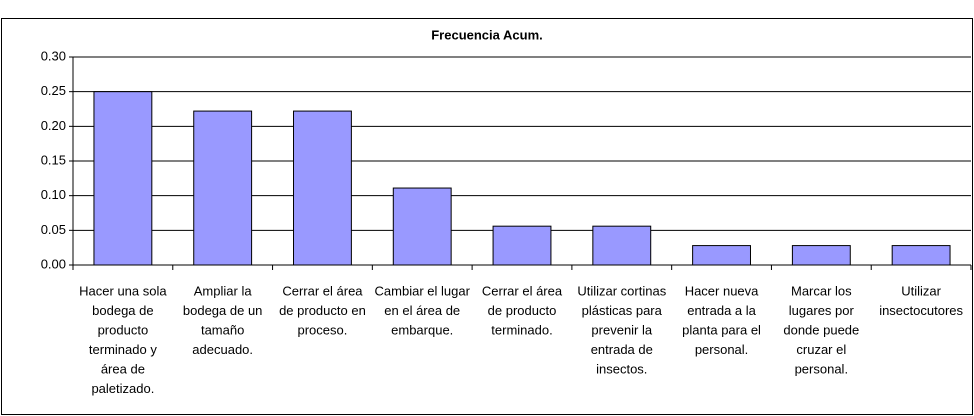  Describe the element at coordinates (323, 329) in the screenshot. I see `x-tick-label-line: proceso.` at that location.